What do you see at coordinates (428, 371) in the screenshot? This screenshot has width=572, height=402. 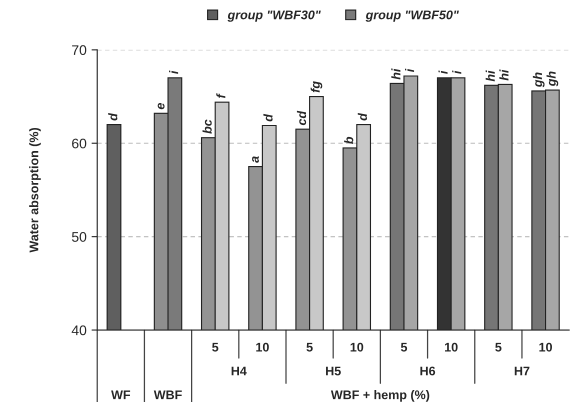 I see `text: H6` at bounding box center [428, 371].